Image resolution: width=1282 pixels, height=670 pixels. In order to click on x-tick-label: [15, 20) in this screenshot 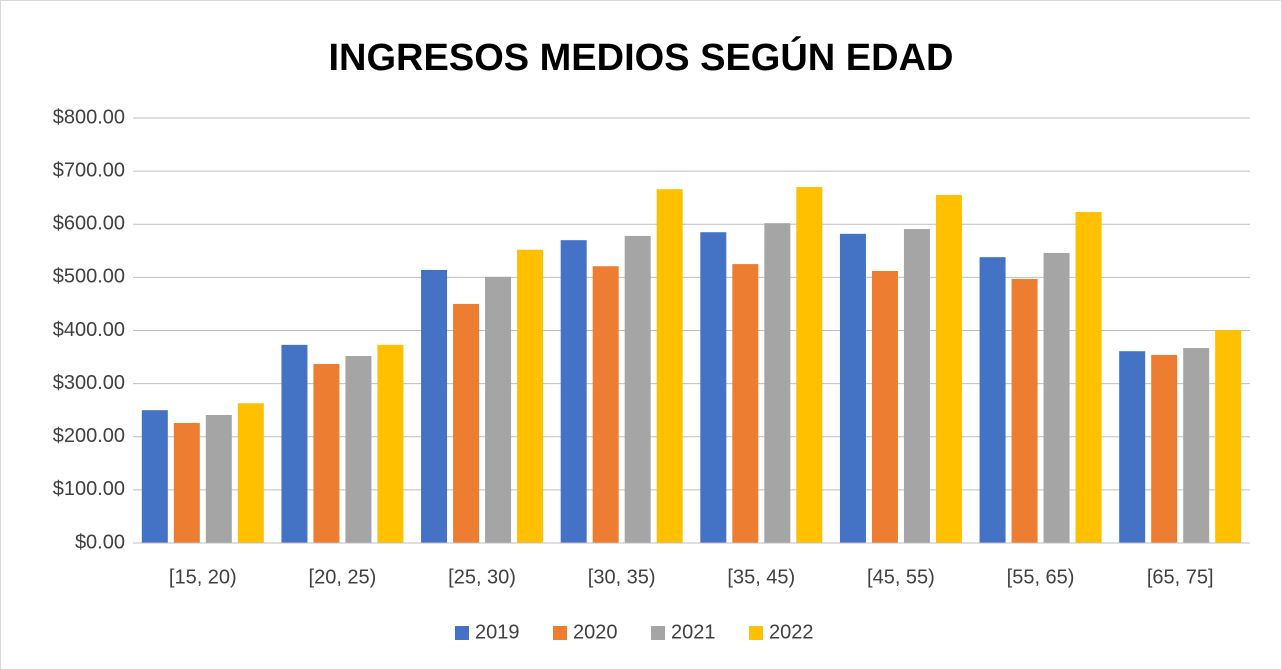, I will do `click(203, 577)`.